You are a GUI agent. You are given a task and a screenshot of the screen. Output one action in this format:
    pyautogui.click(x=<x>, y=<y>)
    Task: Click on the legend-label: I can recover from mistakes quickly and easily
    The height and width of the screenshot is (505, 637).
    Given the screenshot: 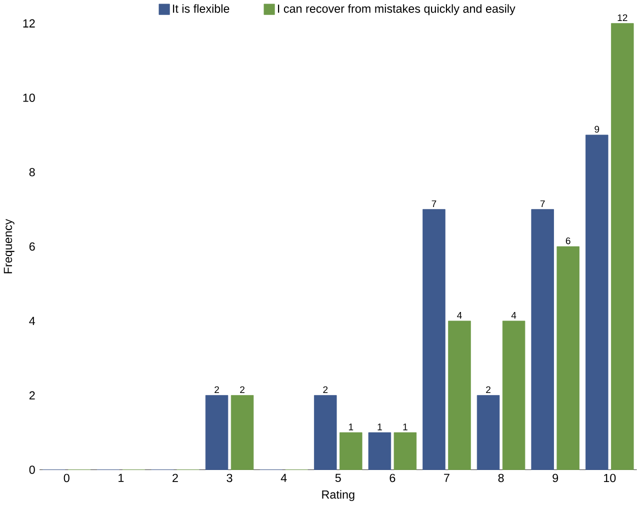 What is the action you would take?
    pyautogui.click(x=397, y=10)
    